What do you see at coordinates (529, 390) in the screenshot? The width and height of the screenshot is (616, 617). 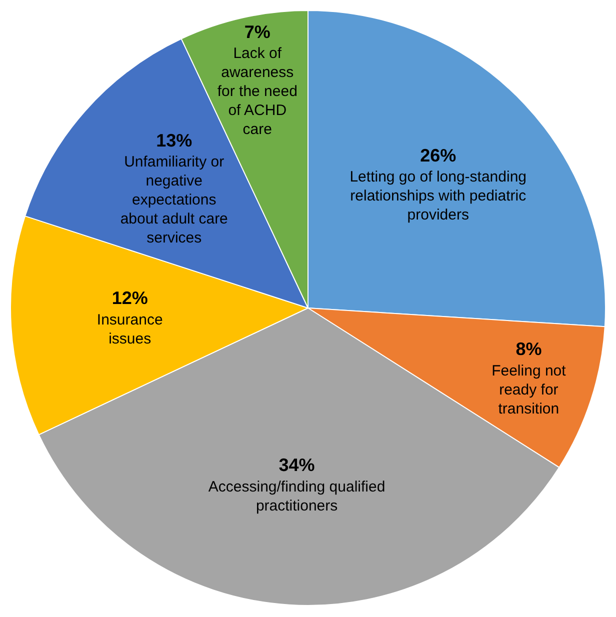 I see `slice-label: Feeling not ready for transition` at bounding box center [529, 390].